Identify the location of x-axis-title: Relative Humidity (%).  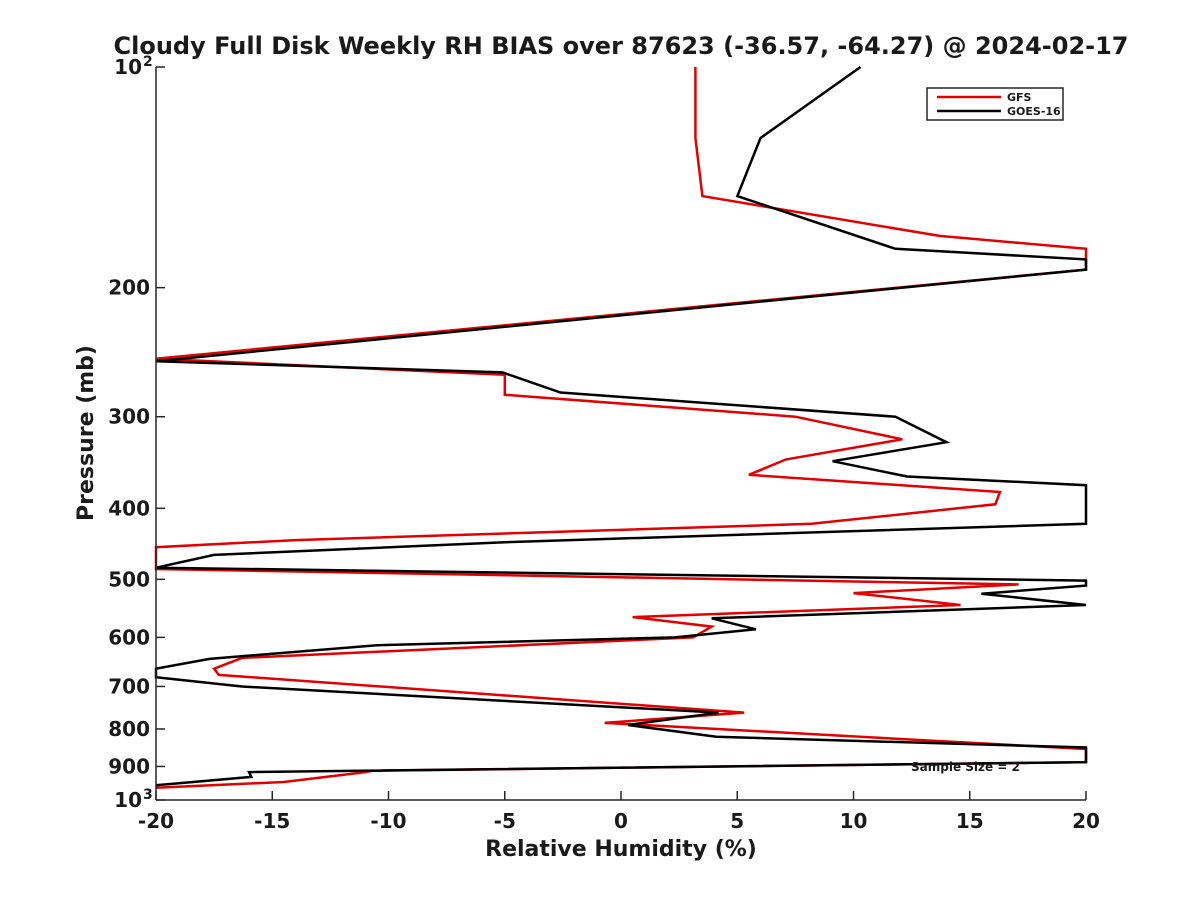
(621, 849).